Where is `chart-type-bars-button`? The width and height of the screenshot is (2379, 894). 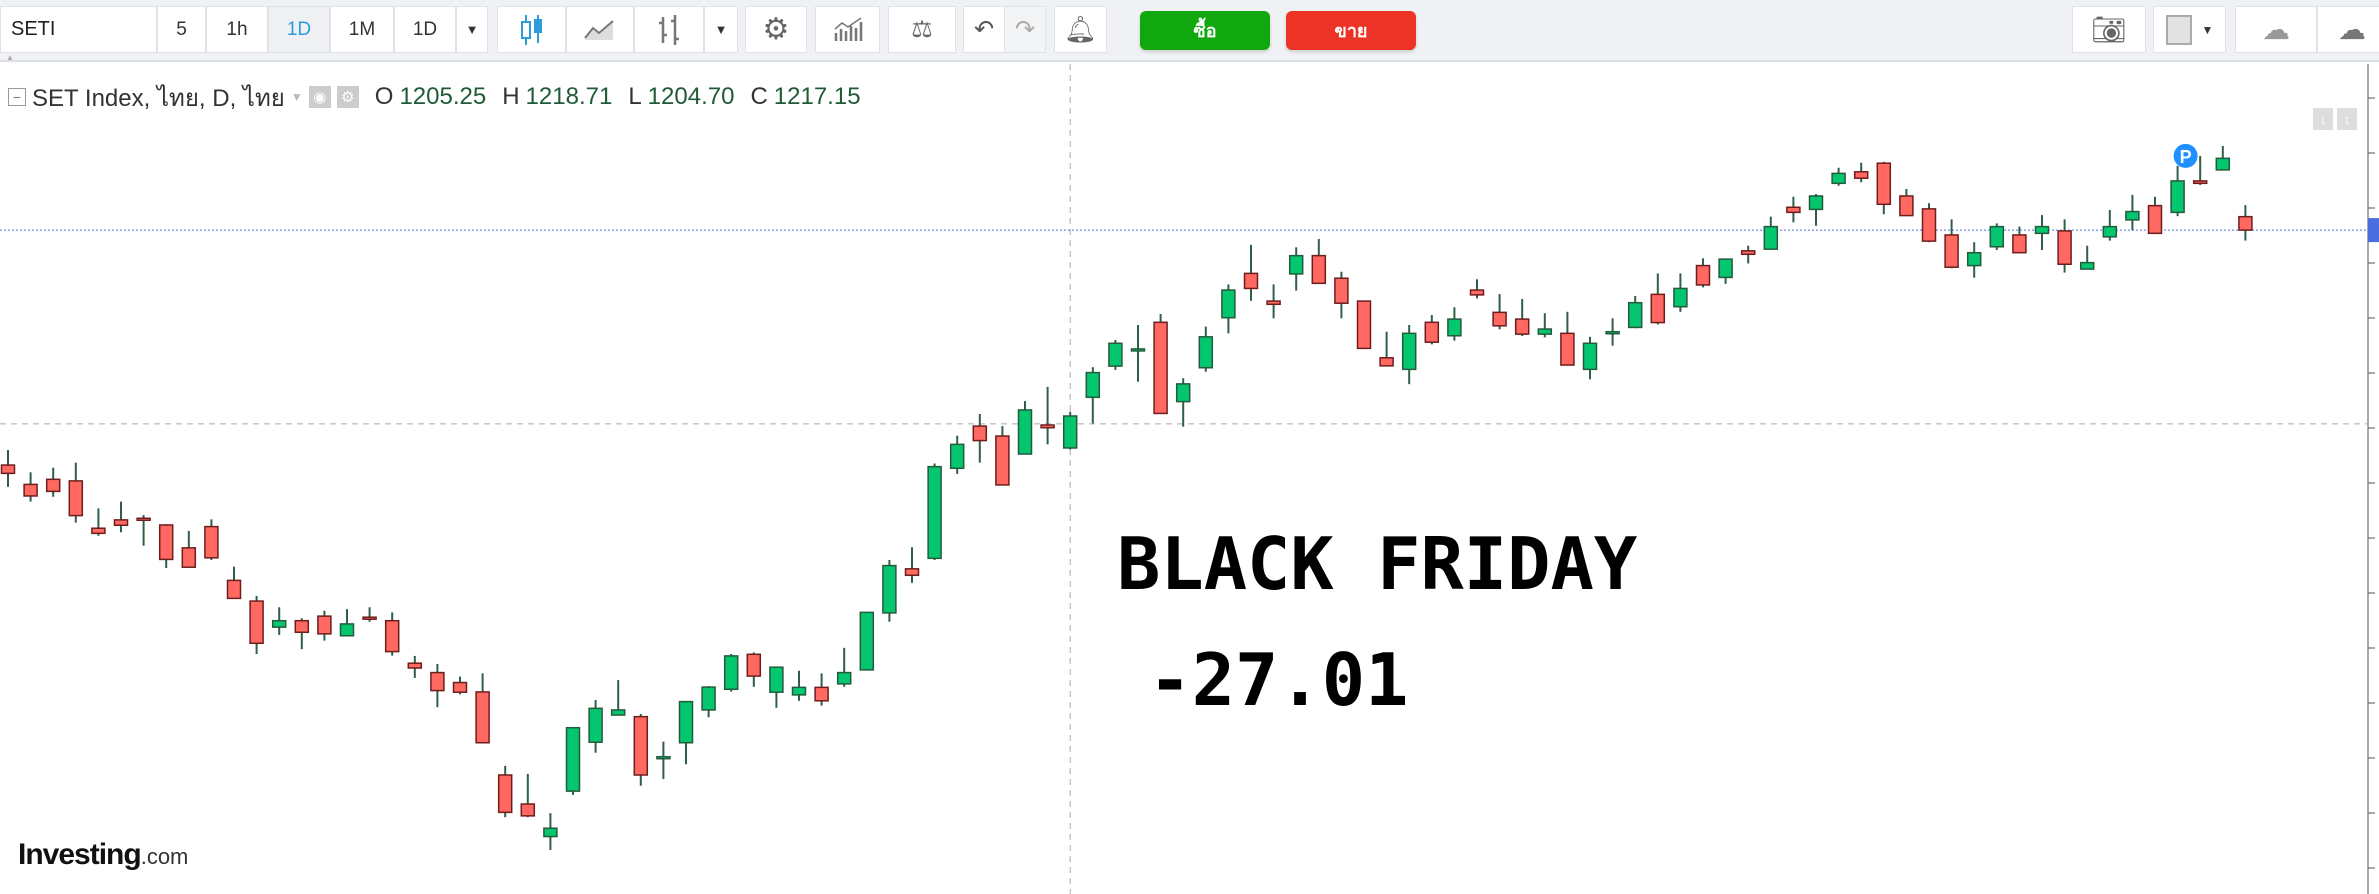 chart-type-bars-button is located at coordinates (669, 29).